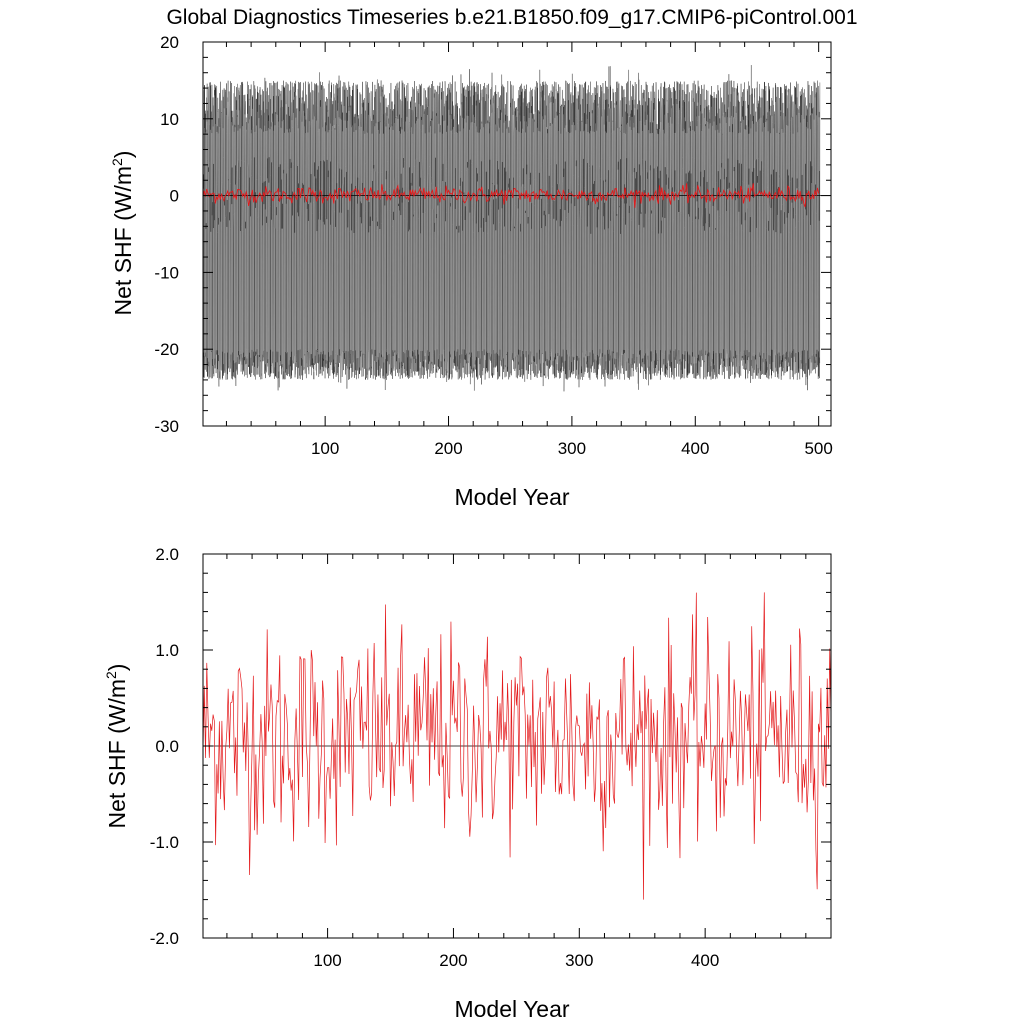 The height and width of the screenshot is (1024, 1024). What do you see at coordinates (169, 119) in the screenshot?
I see `y-tick-label: 10` at bounding box center [169, 119].